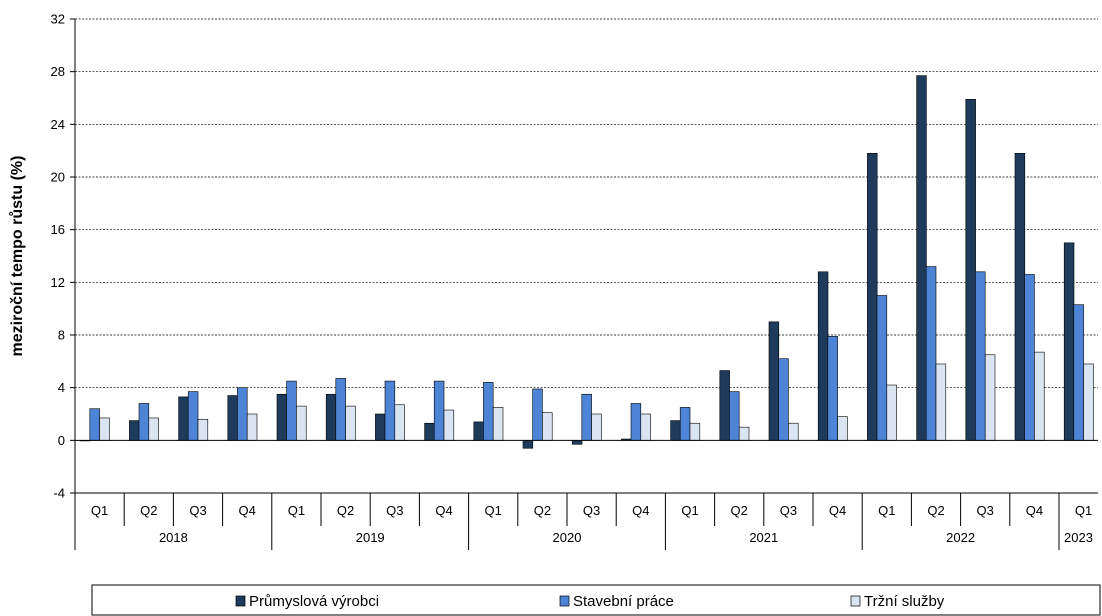  I want to click on year-label: 2018, so click(173, 537).